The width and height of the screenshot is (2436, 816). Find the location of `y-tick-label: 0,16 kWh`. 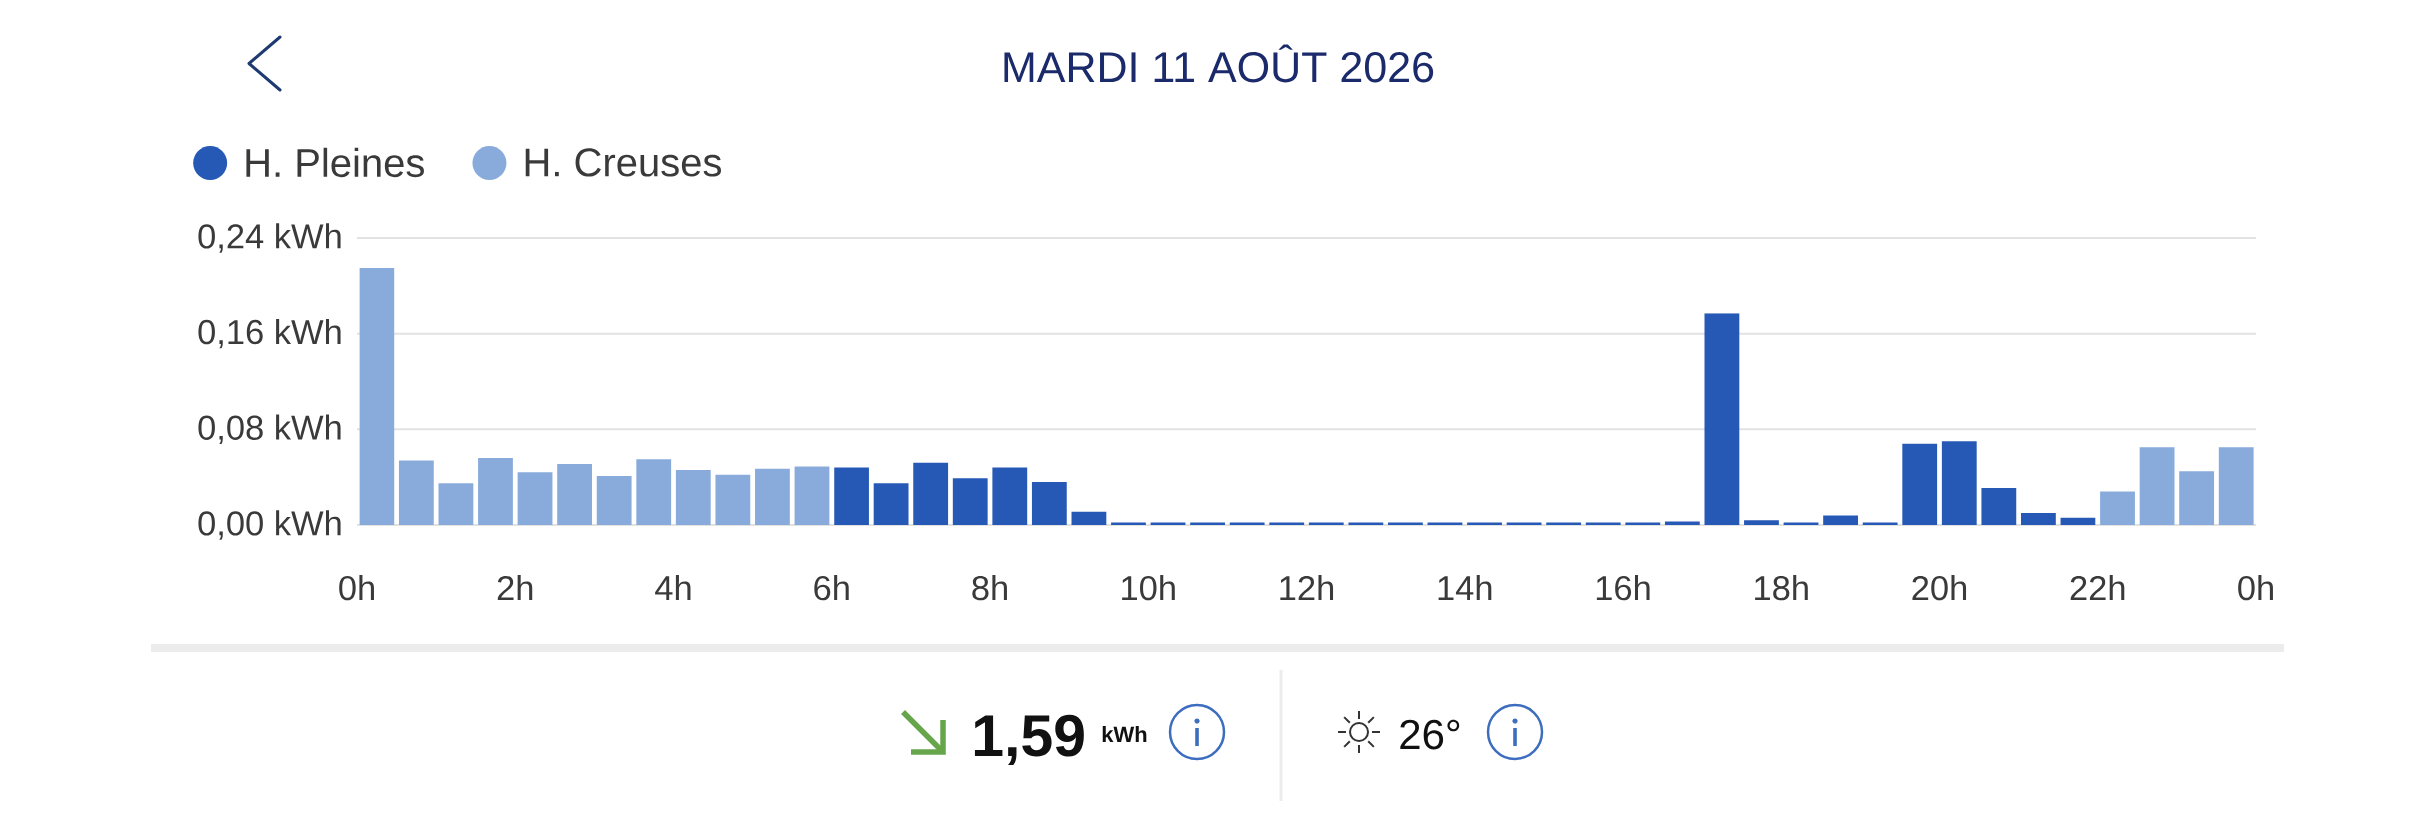

y-tick-label: 0,16 kWh is located at coordinates (269, 333).